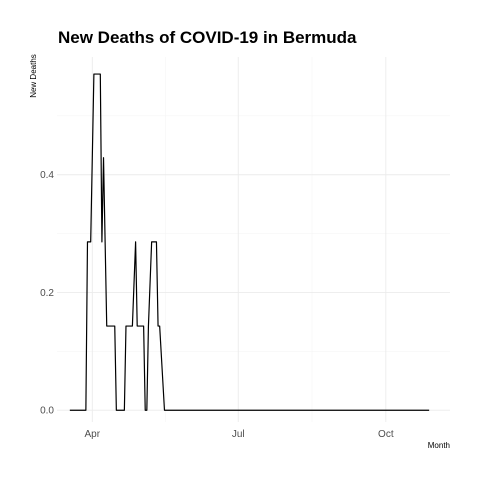 The height and width of the screenshot is (480, 480). Describe the element at coordinates (386, 434) in the screenshot. I see `x-tick-label: Oct` at that location.